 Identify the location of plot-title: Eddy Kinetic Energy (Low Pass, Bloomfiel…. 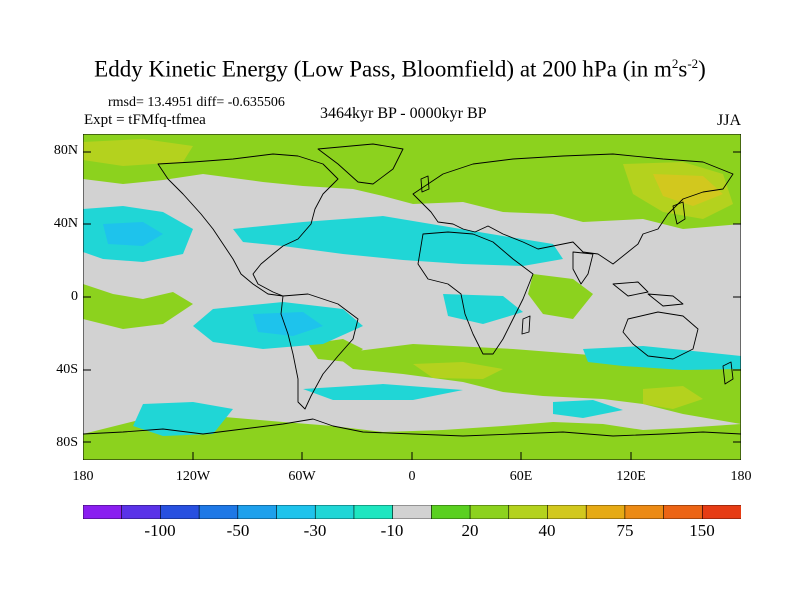
(400, 69).